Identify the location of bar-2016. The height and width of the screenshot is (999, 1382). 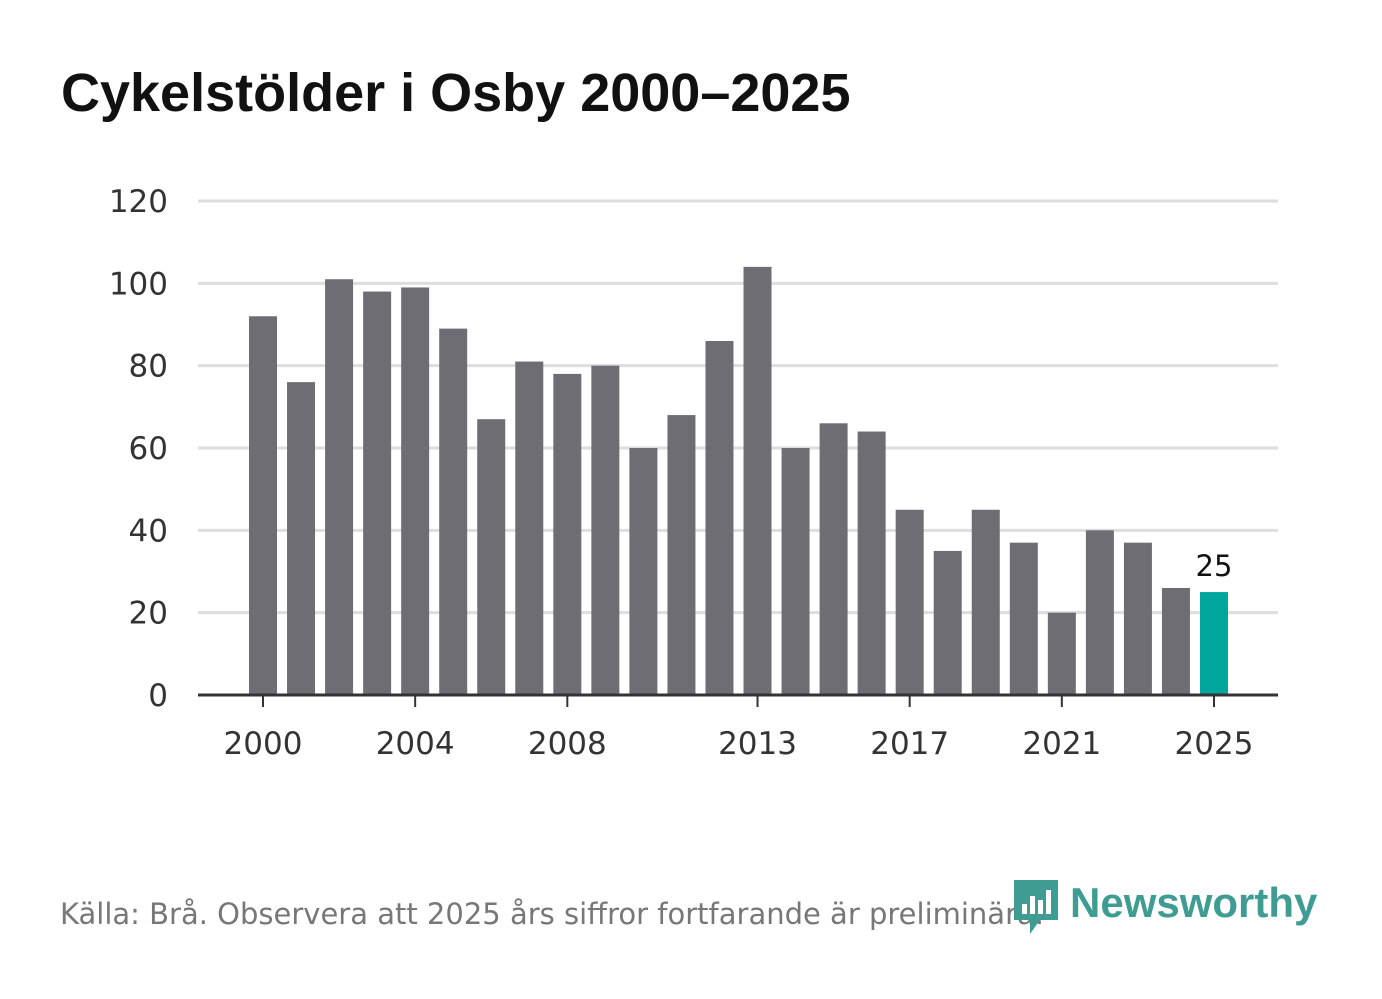
(871, 563).